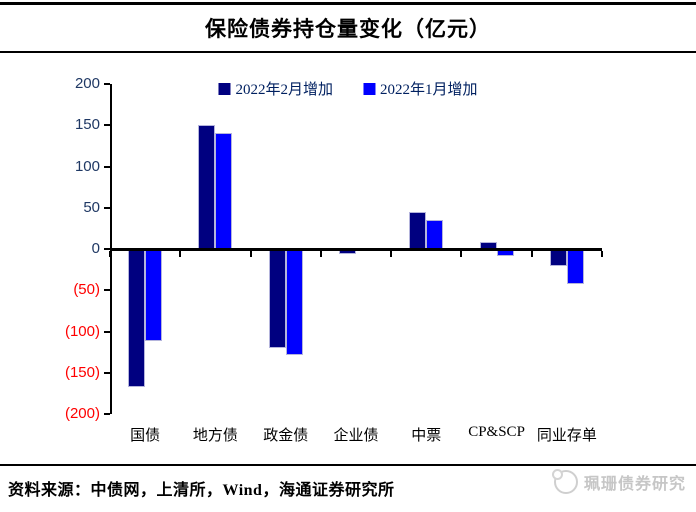 Image resolution: width=696 pixels, height=512 pixels. What do you see at coordinates (496, 432) in the screenshot?
I see `category-label-CP&SCP: CP&SCP` at bounding box center [496, 432].